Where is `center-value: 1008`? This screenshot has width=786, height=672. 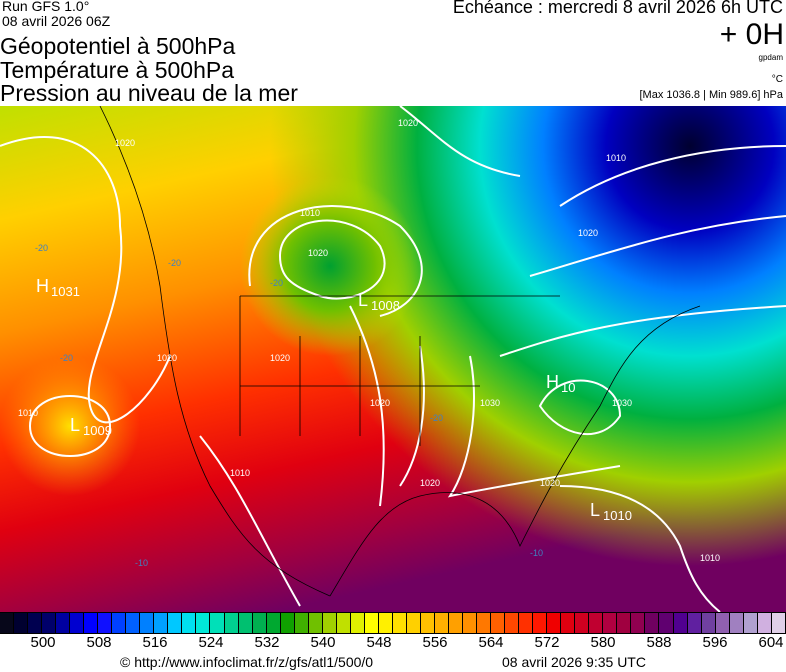
center-value: 1008 is located at coordinates (385, 305).